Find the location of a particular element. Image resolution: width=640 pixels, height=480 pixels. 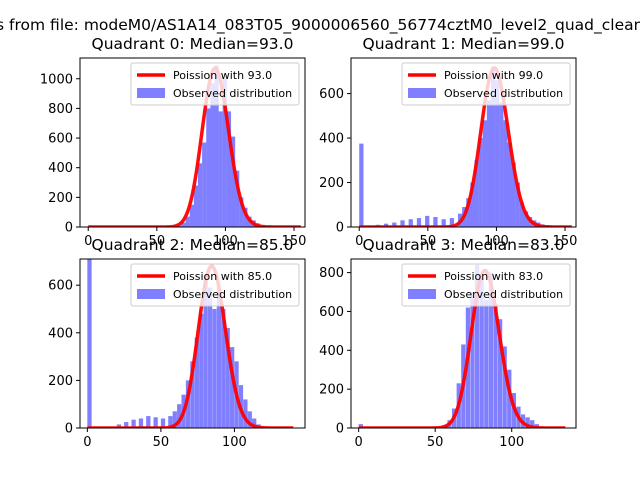

legend: Poission with 93.0 Observed distribution is located at coordinates (215, 84).